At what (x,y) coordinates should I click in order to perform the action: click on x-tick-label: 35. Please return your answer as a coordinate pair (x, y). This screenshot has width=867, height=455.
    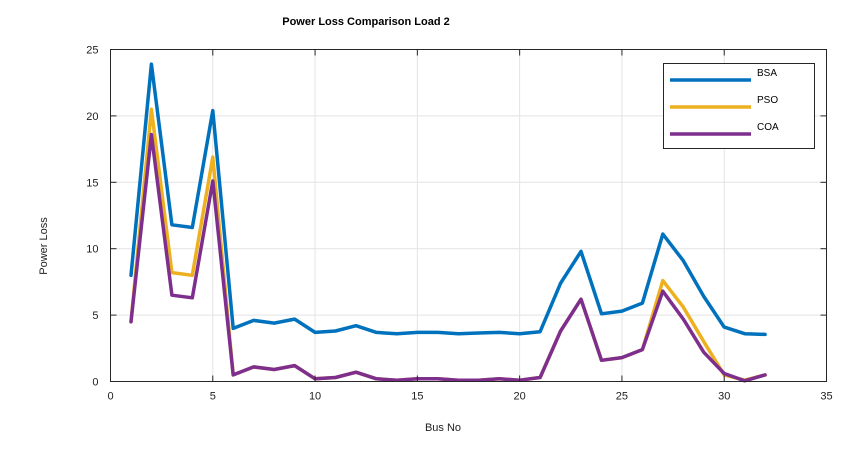
    Looking at the image, I should click on (826, 397).